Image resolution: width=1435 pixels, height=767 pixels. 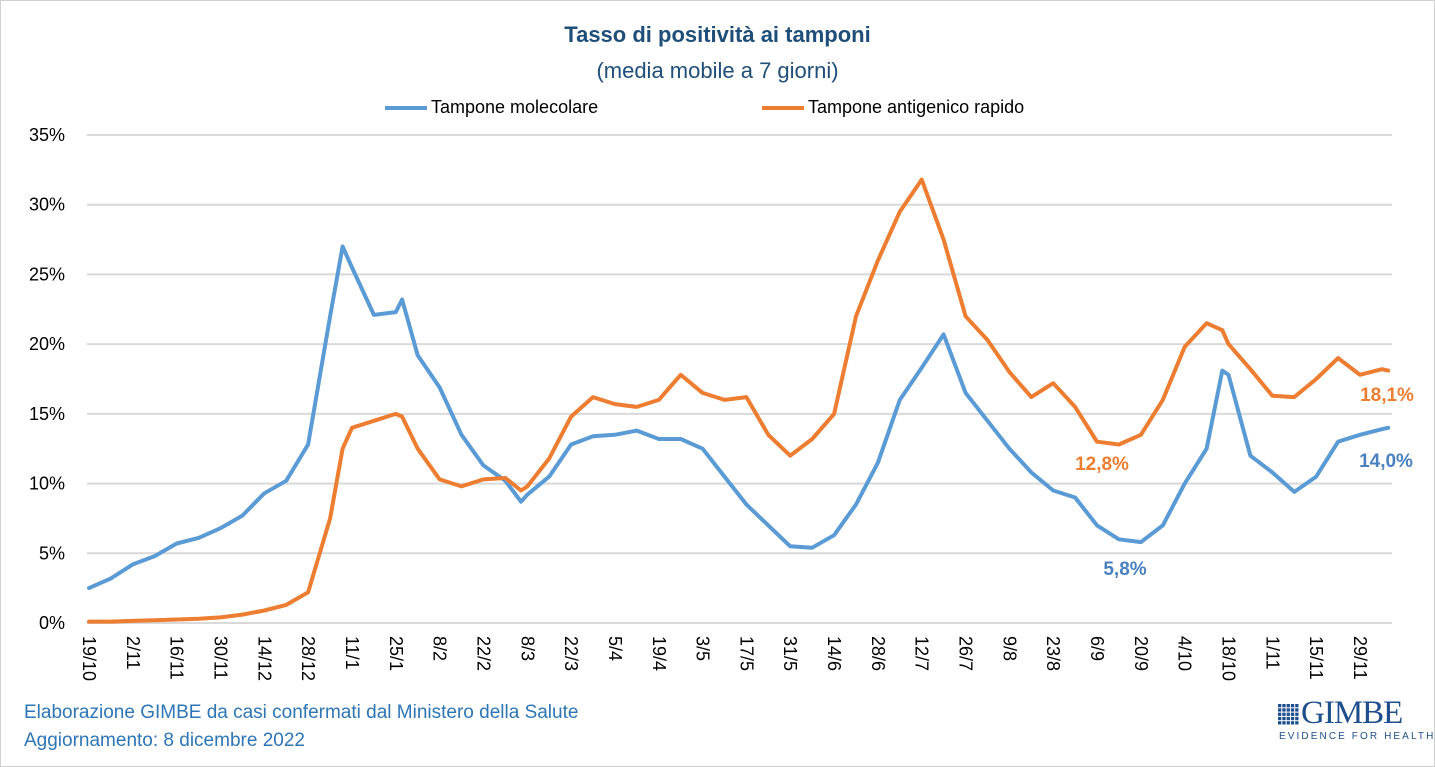 What do you see at coordinates (133, 653) in the screenshot?
I see `x-tick-label: 2/11` at bounding box center [133, 653].